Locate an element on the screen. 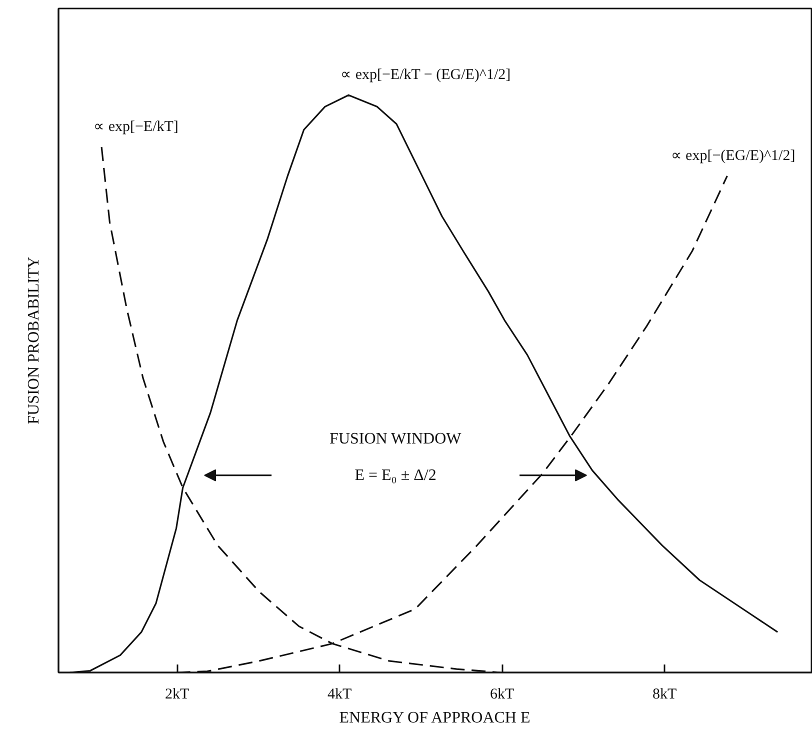 This screenshot has height=746, width=812. x-tick-label: 2kT is located at coordinates (177, 694).